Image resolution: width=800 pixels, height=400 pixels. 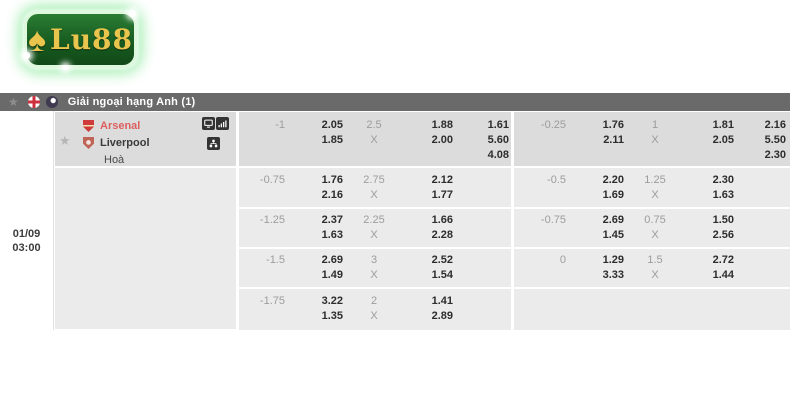 I want to click on odds-row: -0.75 2.69 1.45 0.75 X 1.50 2.56, so click(x=652, y=228).